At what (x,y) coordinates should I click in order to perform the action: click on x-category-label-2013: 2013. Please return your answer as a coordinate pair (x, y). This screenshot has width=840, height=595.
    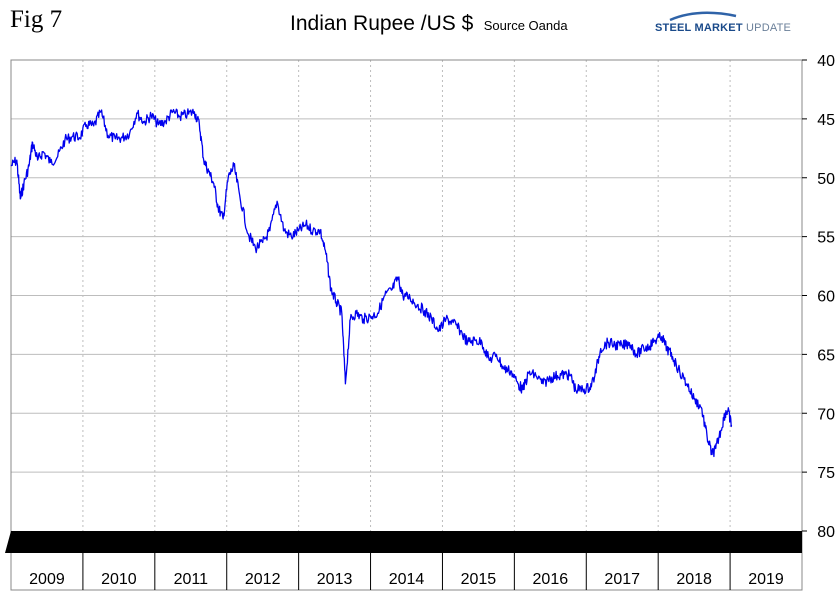
    Looking at the image, I should click on (335, 579).